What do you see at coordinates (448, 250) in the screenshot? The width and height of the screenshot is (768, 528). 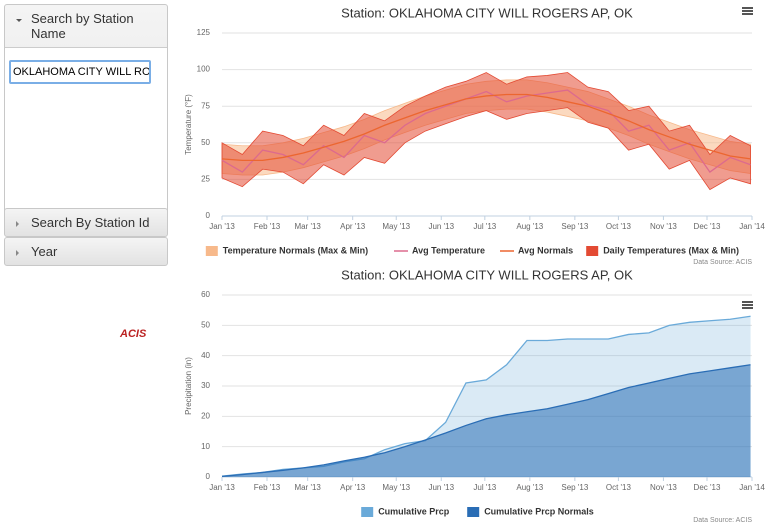 I see `legend-label: Avg Temperature` at bounding box center [448, 250].